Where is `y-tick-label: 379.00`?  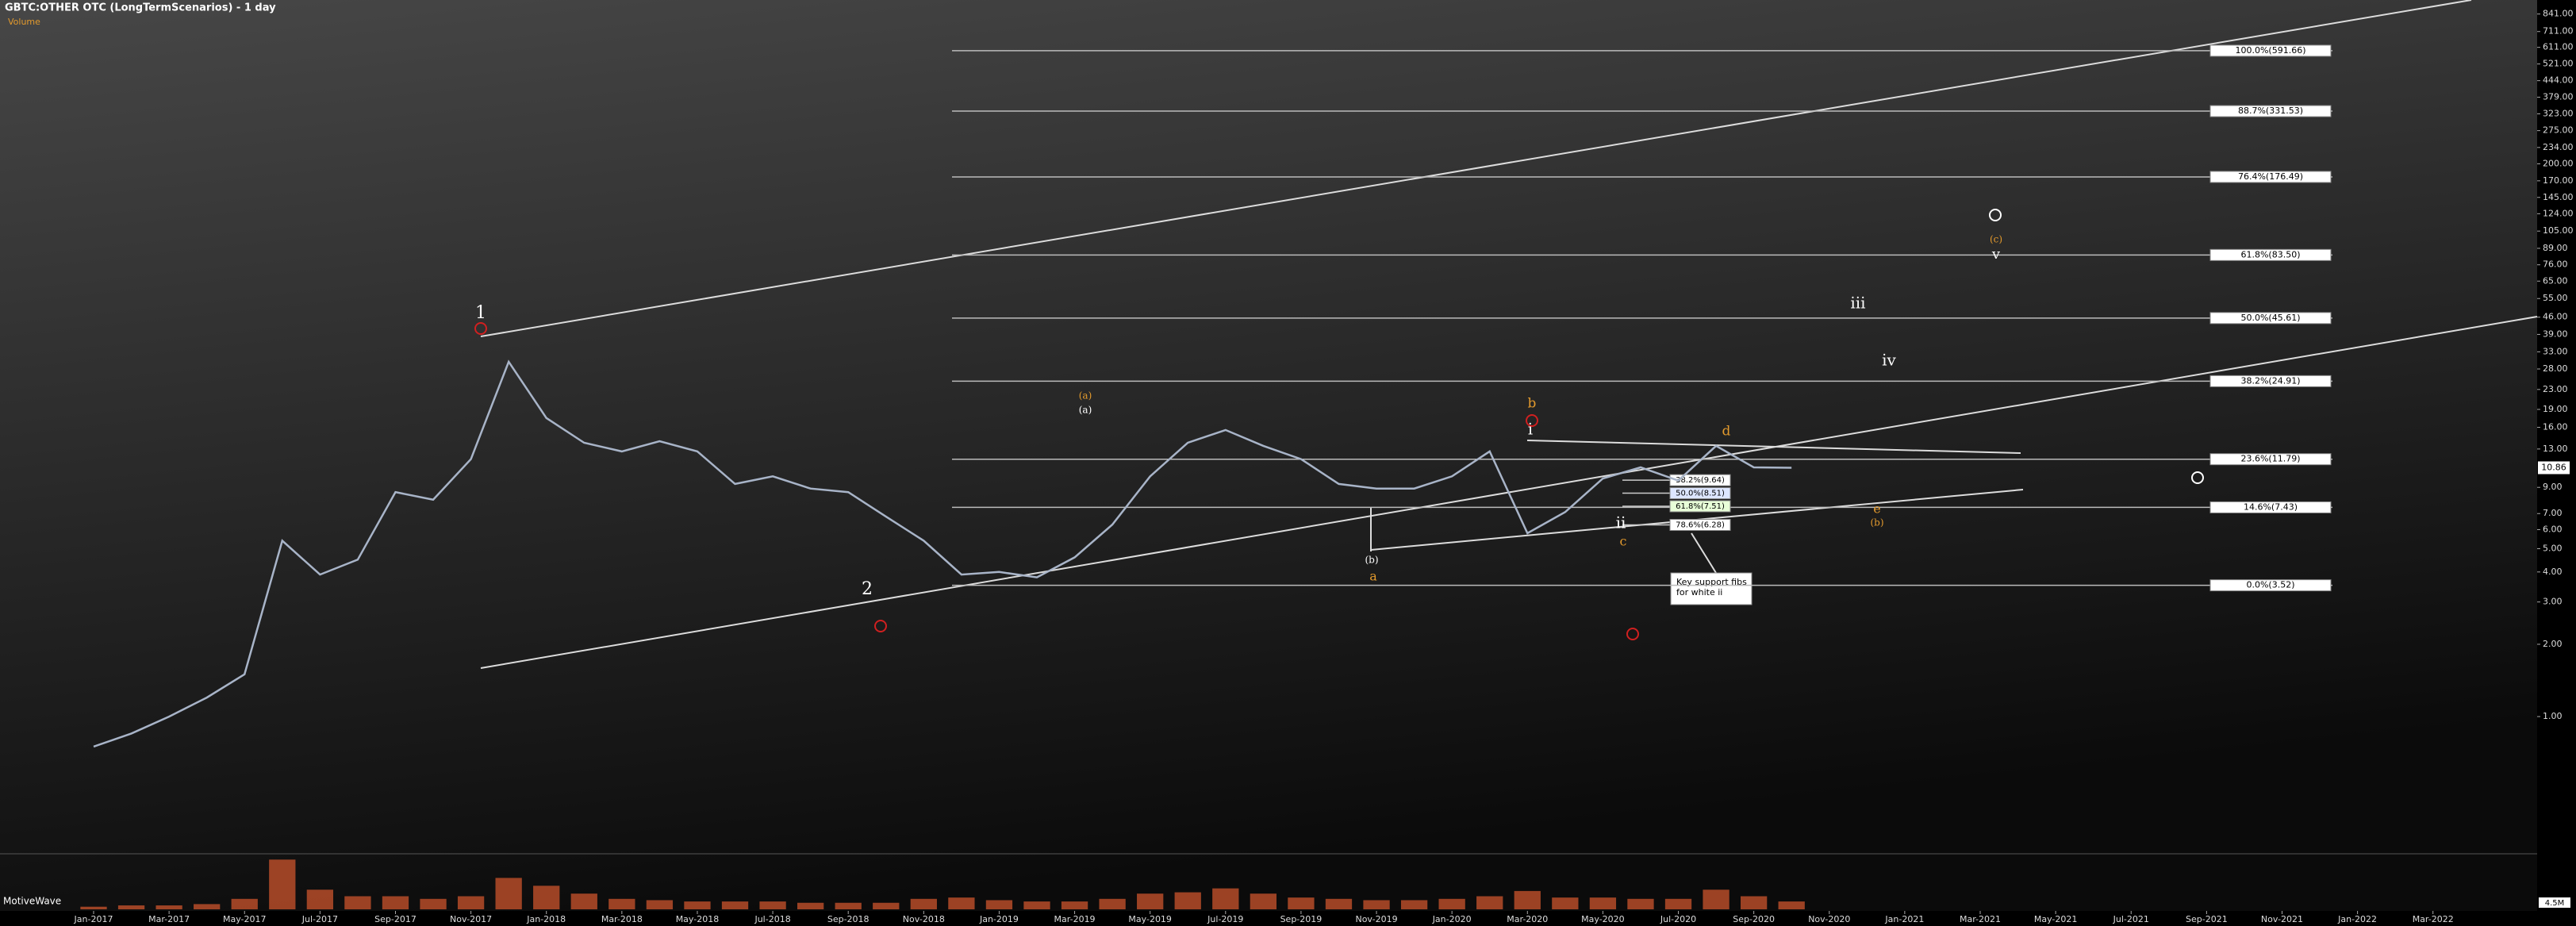 y-tick-label: 379.00 is located at coordinates (2558, 96).